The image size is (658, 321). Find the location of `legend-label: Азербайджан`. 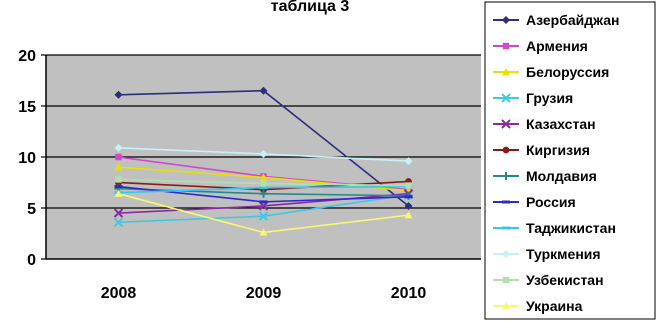

legend-label: Азербайджан is located at coordinates (573, 20).